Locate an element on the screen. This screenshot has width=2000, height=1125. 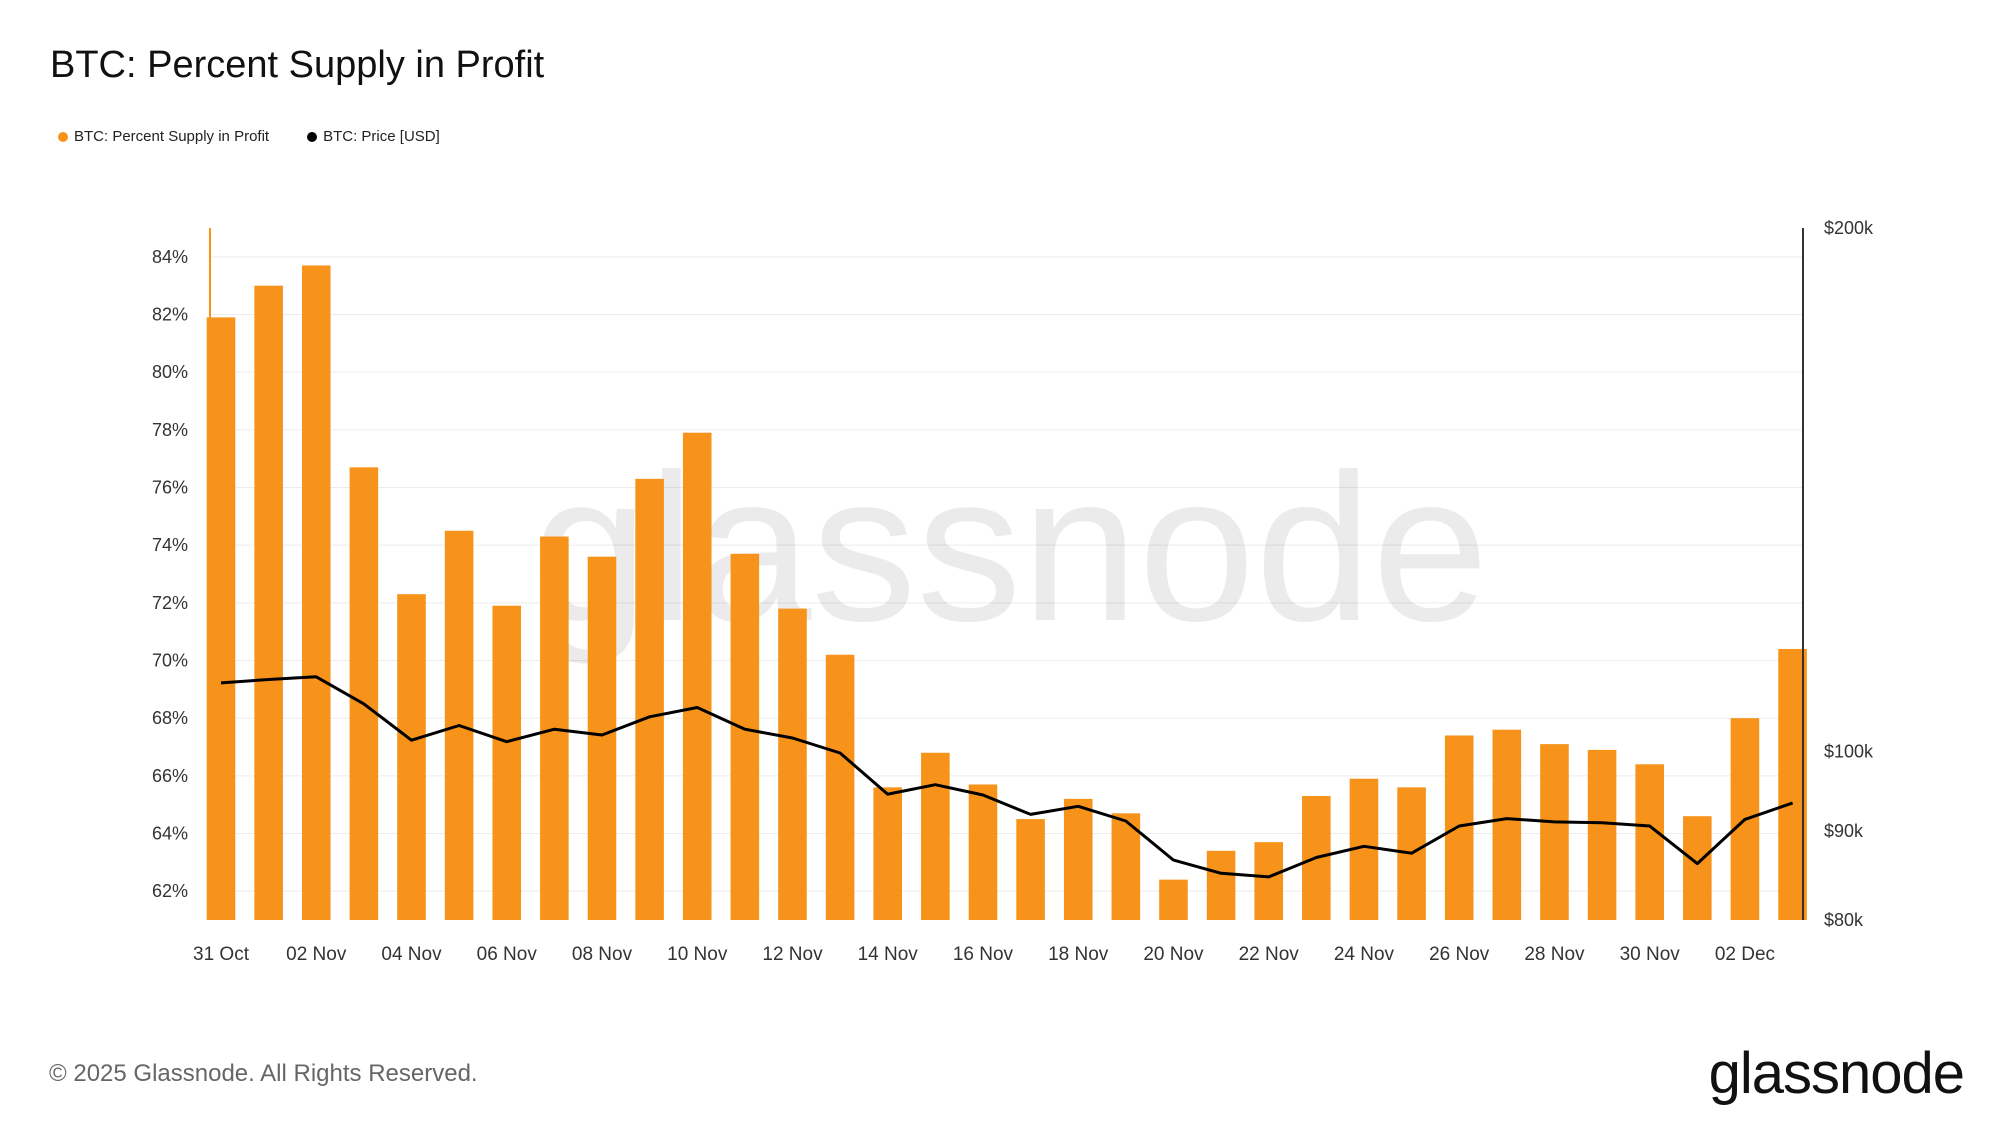
y-right-tick-label: $100k is located at coordinates (1849, 751).